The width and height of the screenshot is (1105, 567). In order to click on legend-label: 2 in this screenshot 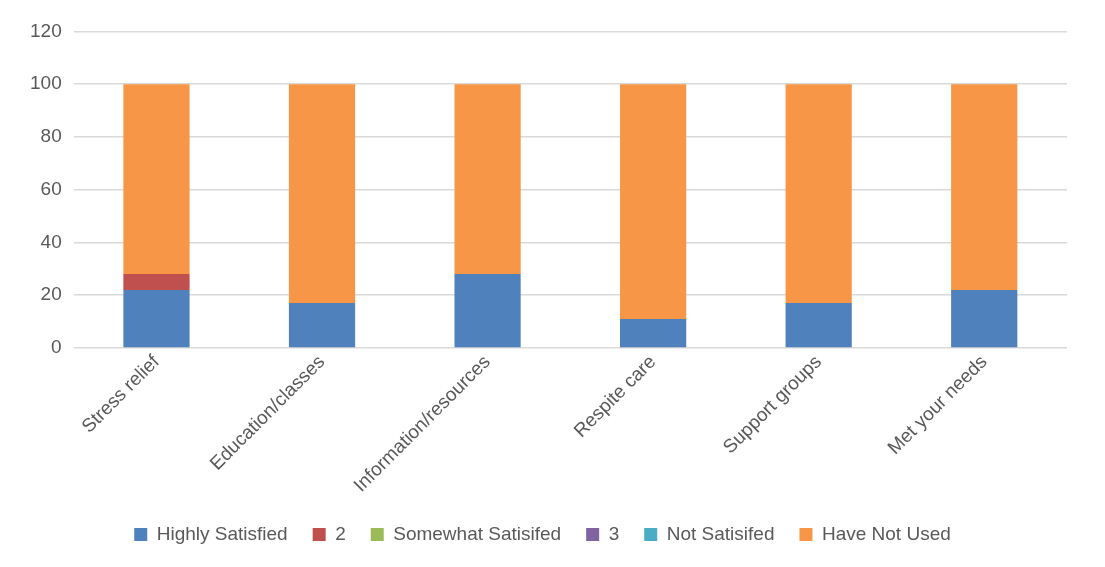, I will do `click(340, 533)`.